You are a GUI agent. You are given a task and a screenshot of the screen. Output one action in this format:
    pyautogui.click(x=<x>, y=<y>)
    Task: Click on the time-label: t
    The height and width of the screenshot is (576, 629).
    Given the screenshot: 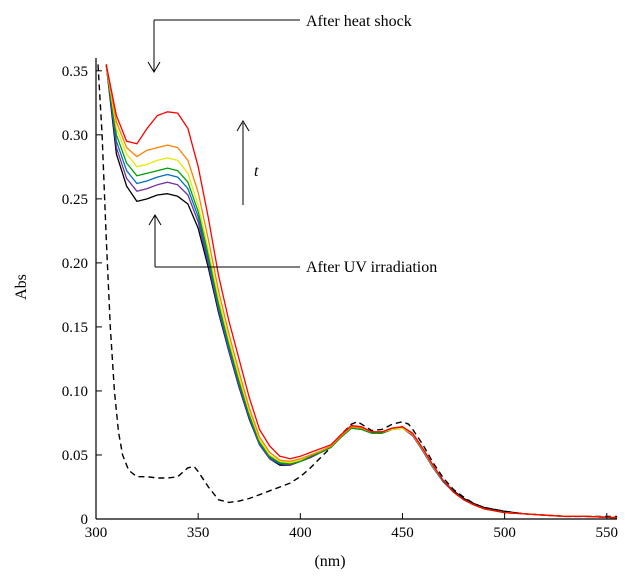 What is the action you would take?
    pyautogui.click(x=256, y=171)
    